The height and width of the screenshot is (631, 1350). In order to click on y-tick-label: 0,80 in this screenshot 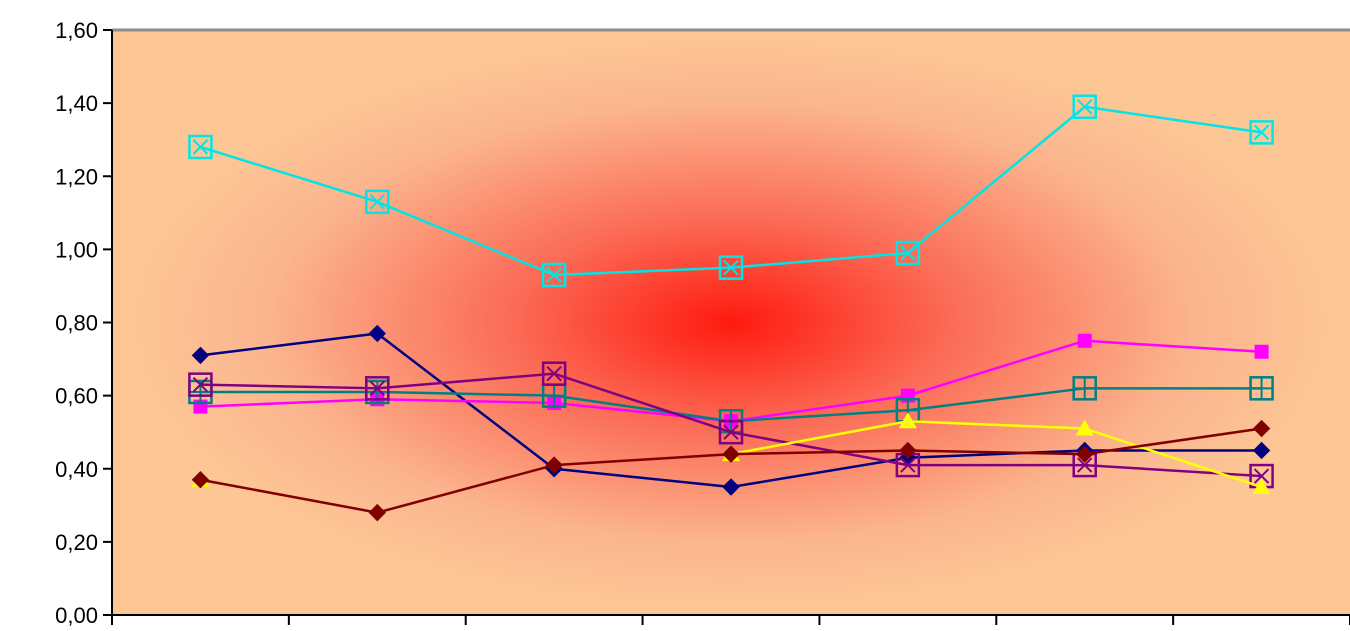, I will do `click(76, 323)`.